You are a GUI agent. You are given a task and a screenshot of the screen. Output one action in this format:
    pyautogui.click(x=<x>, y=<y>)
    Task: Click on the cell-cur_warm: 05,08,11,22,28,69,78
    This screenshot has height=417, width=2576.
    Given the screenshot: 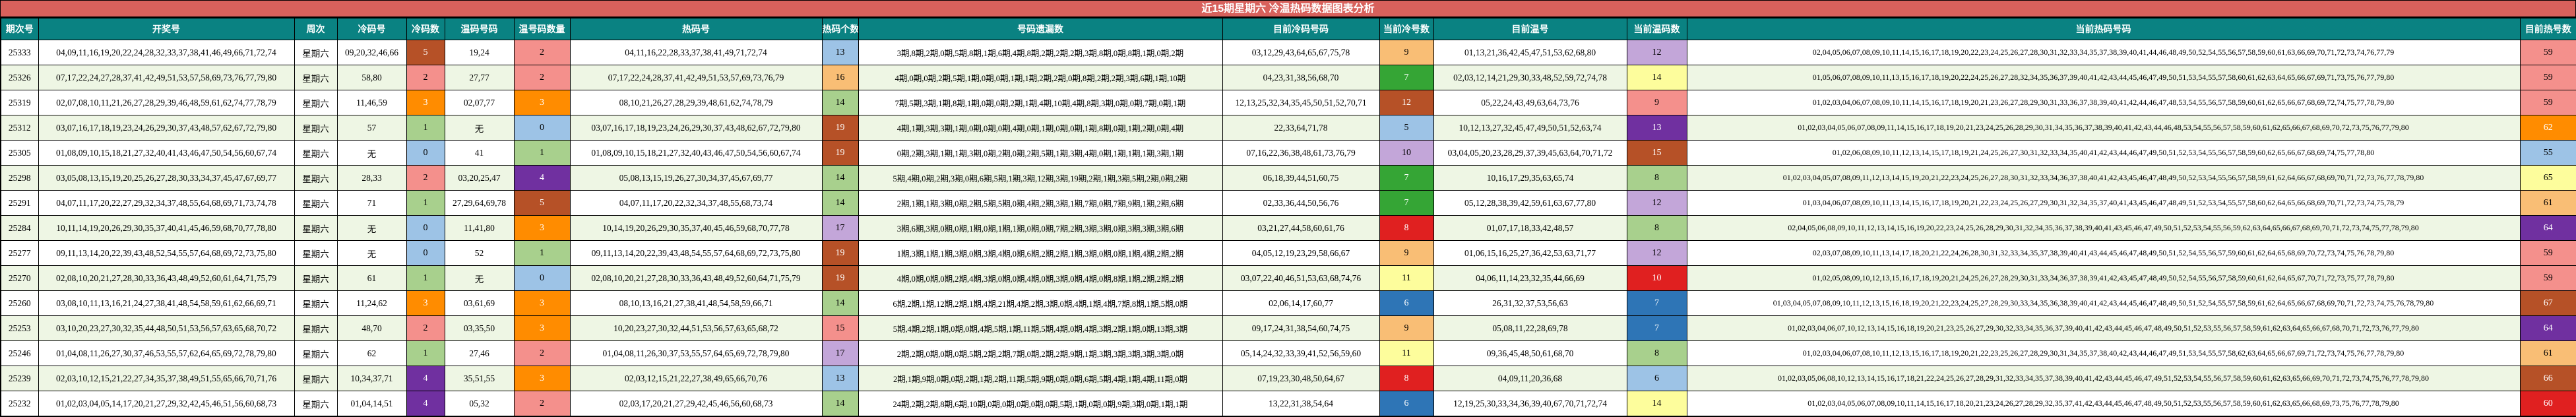 What is the action you would take?
    pyautogui.click(x=1530, y=328)
    